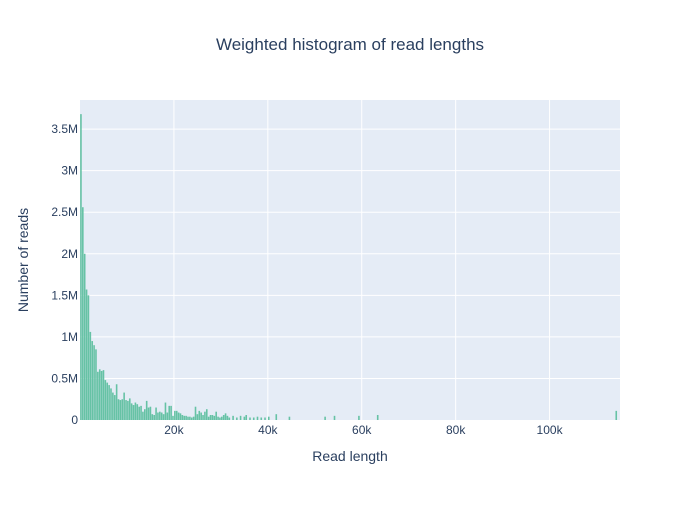 The height and width of the screenshot is (505, 700). Describe the element at coordinates (550, 430) in the screenshot. I see `x-tick-label: 100k` at that location.